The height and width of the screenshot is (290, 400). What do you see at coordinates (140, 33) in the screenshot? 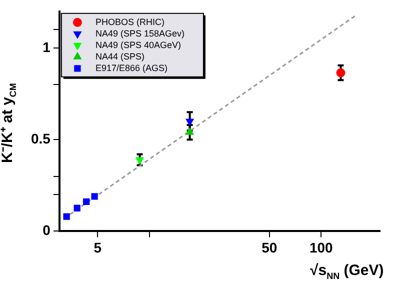
I see `legend-label: NA49 (SPS 158AGev)` at bounding box center [140, 33].